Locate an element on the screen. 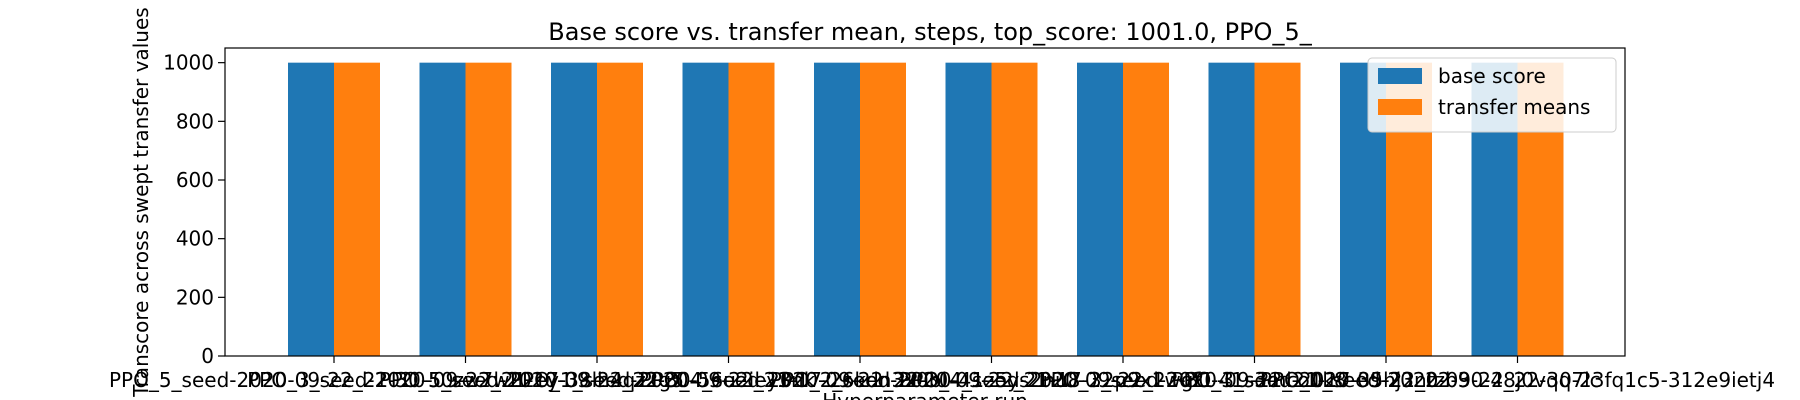 The image size is (1800, 400). x-tick-label: PPO_5_seed-2020-09-22_22-30-56u2iey3nk is located at coordinates (597, 380).